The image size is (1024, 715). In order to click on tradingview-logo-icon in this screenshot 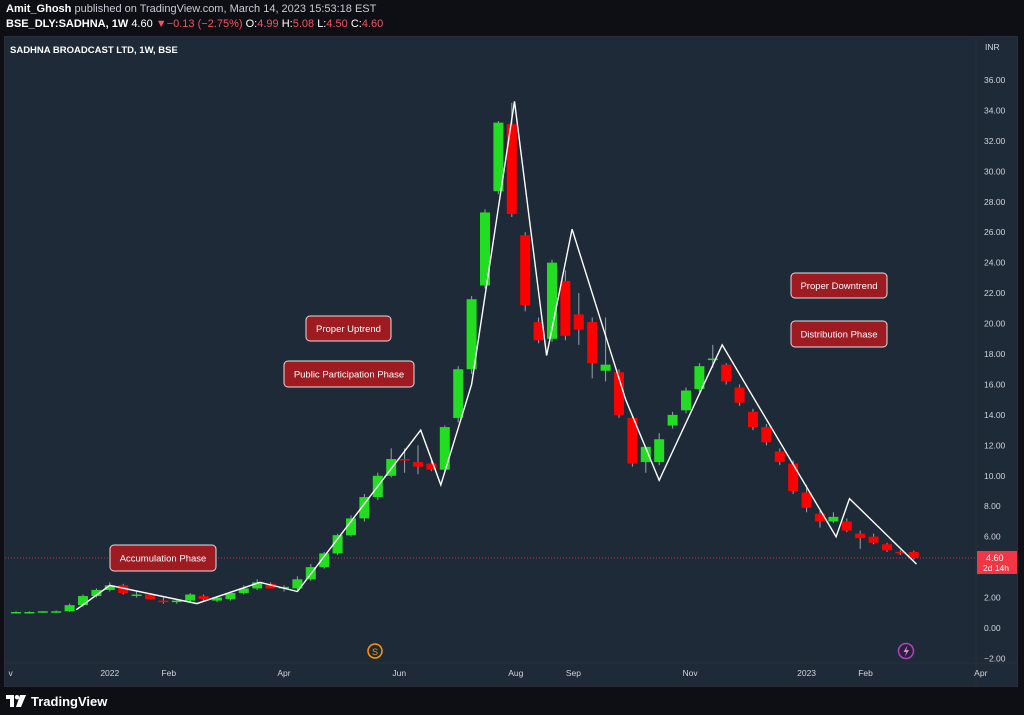, I will do `click(16, 701)`.